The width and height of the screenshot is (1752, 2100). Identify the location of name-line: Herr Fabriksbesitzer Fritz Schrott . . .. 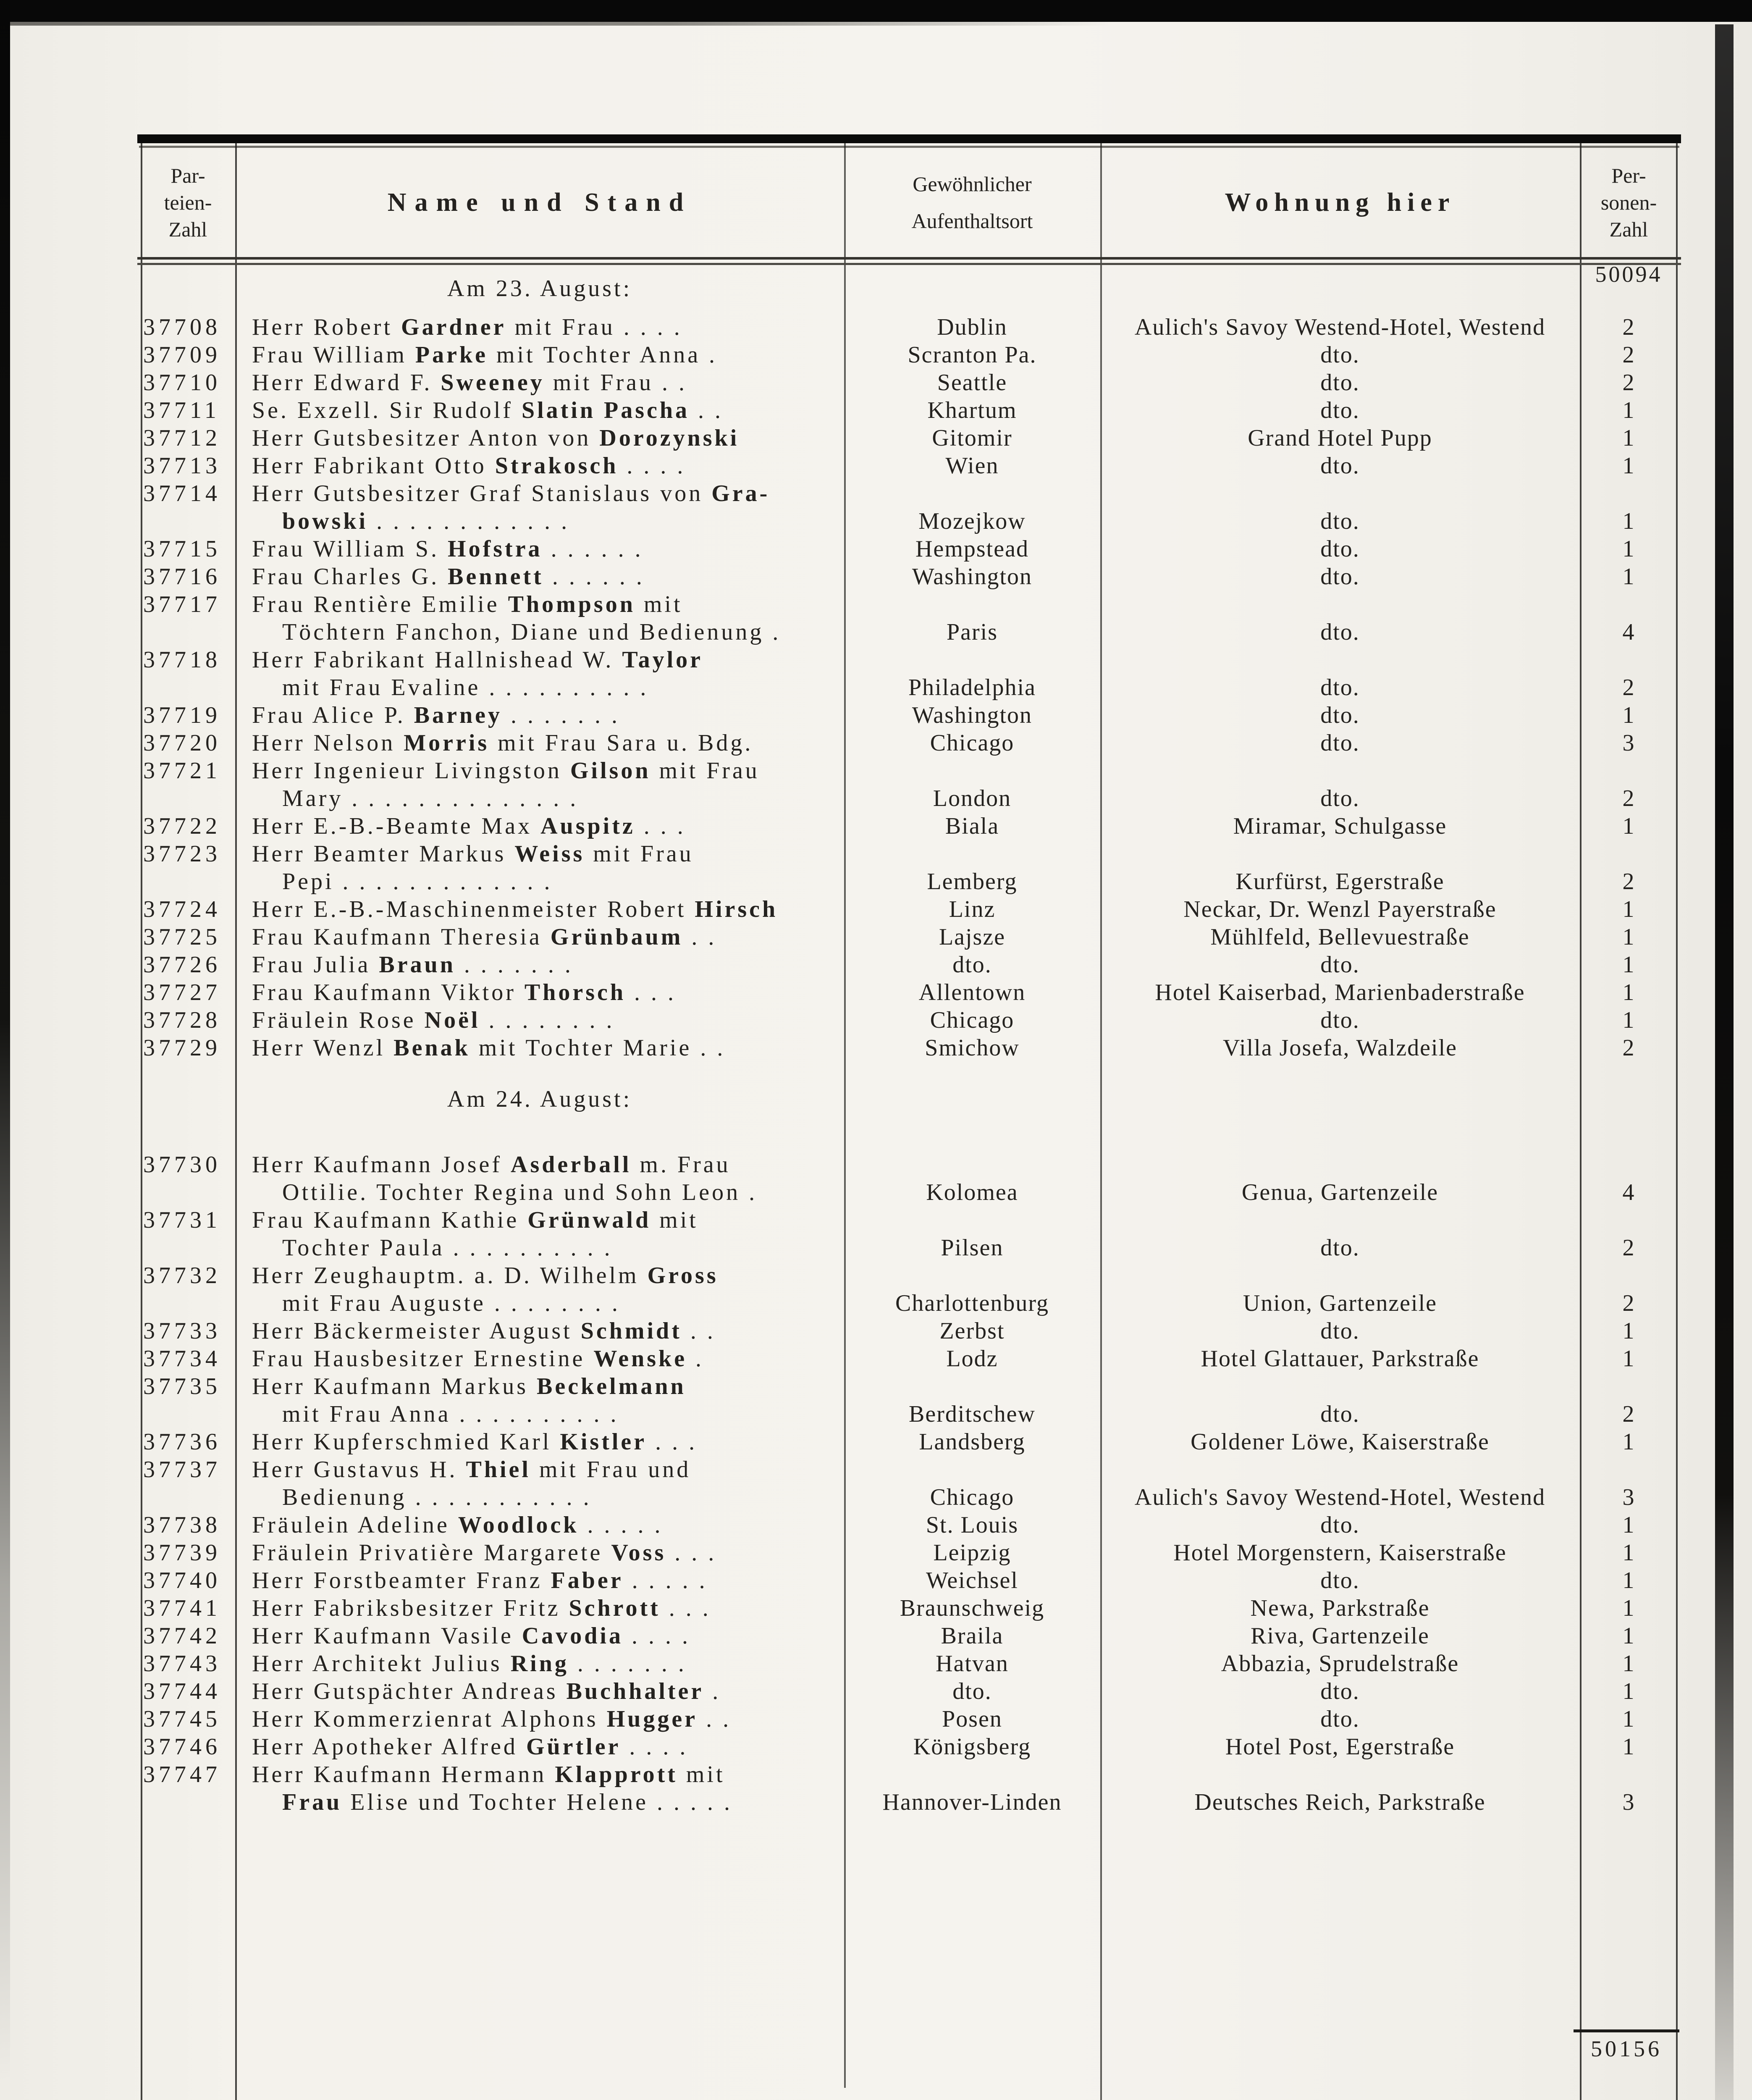
(548, 1608).